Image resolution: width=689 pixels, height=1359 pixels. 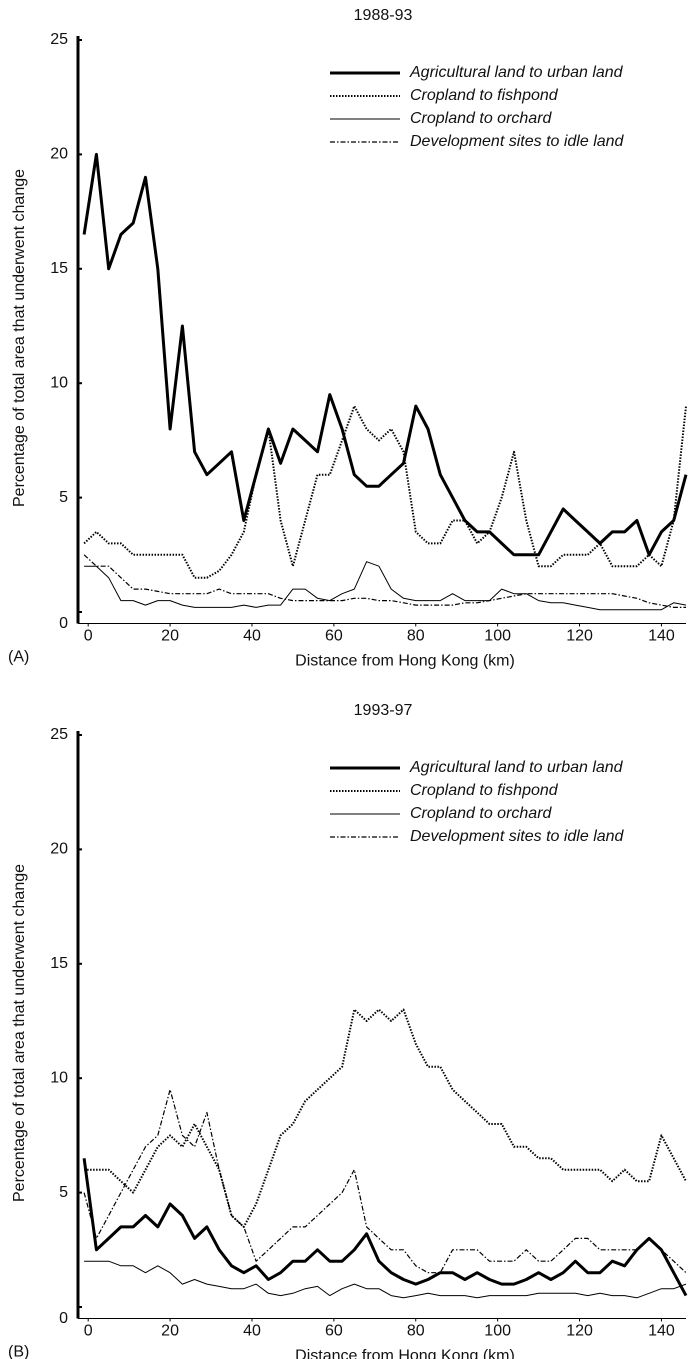 I want to click on chart-title: 1988-93, so click(x=383, y=15).